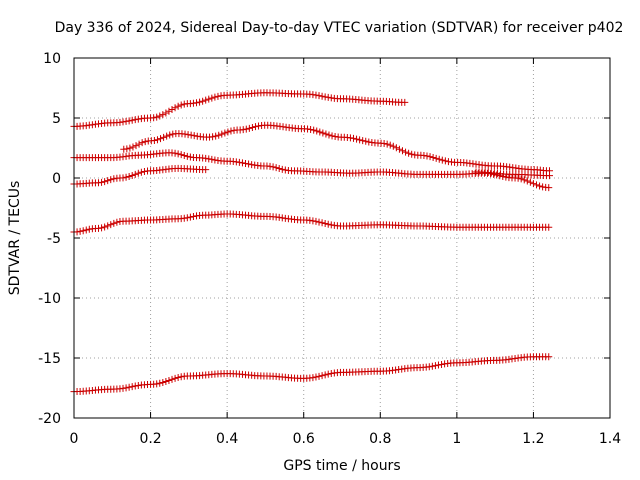  Describe the element at coordinates (341, 466) in the screenshot. I see `x-axis-label: GPS time / hours` at that location.